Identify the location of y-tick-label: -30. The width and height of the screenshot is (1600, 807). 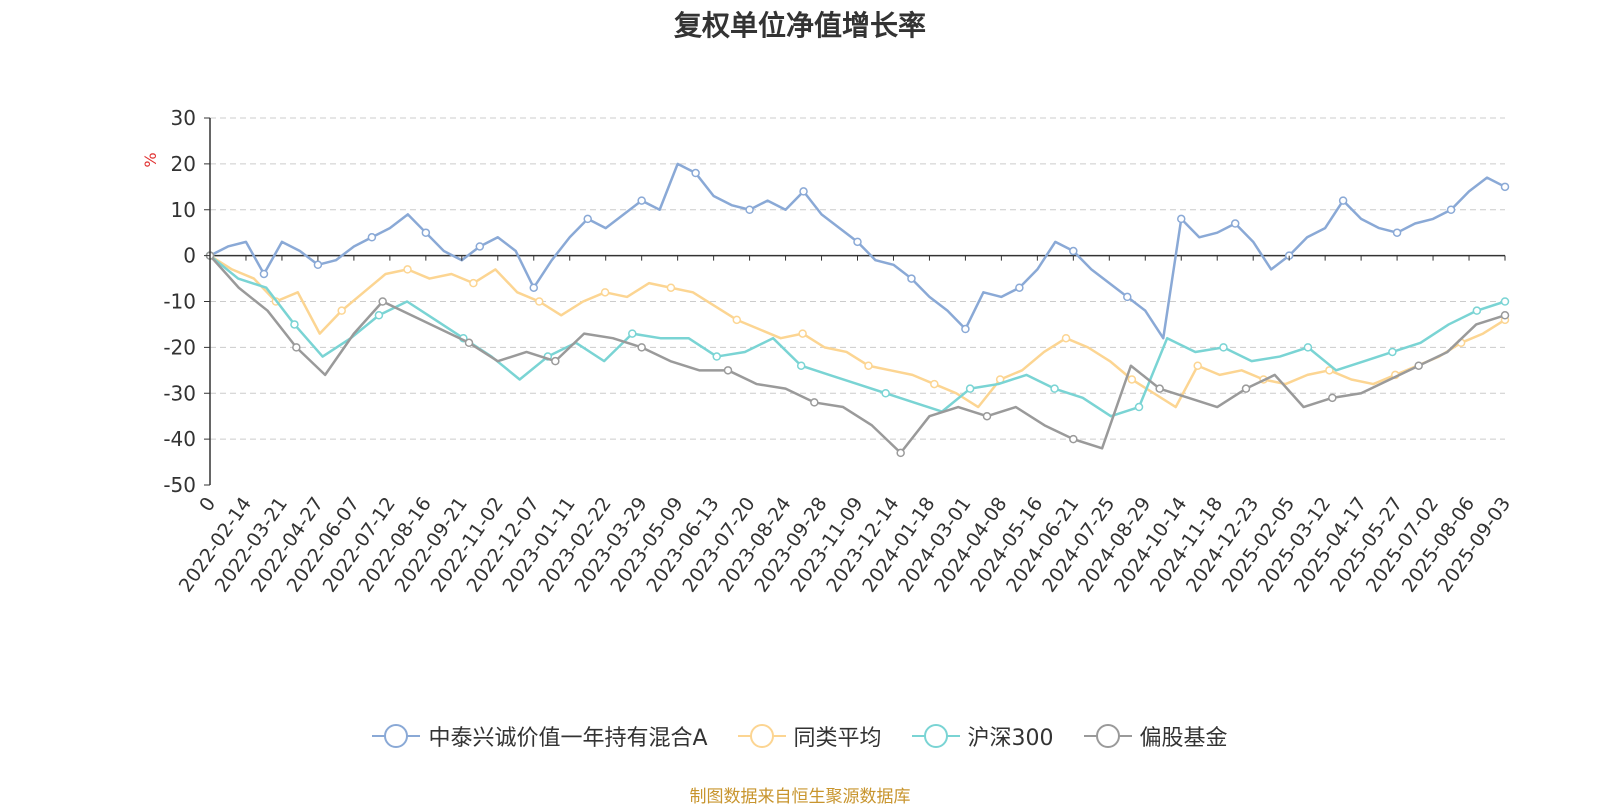
(179, 393).